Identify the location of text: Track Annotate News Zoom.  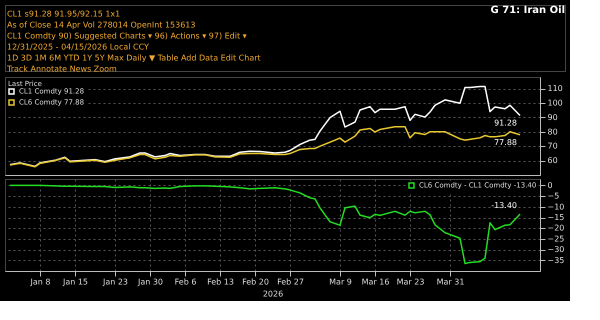
(62, 69).